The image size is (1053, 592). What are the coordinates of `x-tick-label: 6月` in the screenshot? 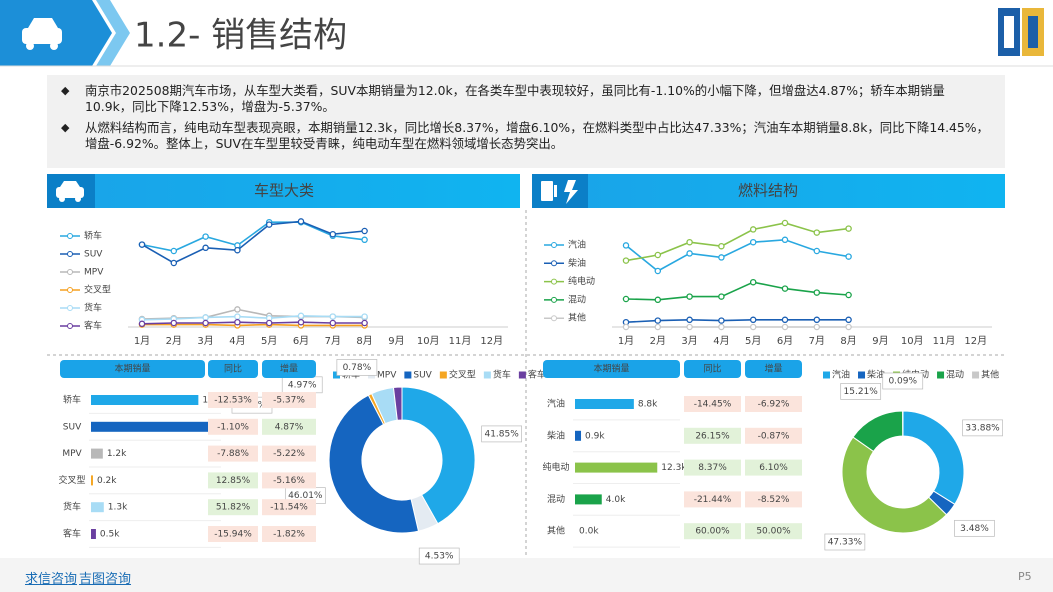 It's located at (301, 341).